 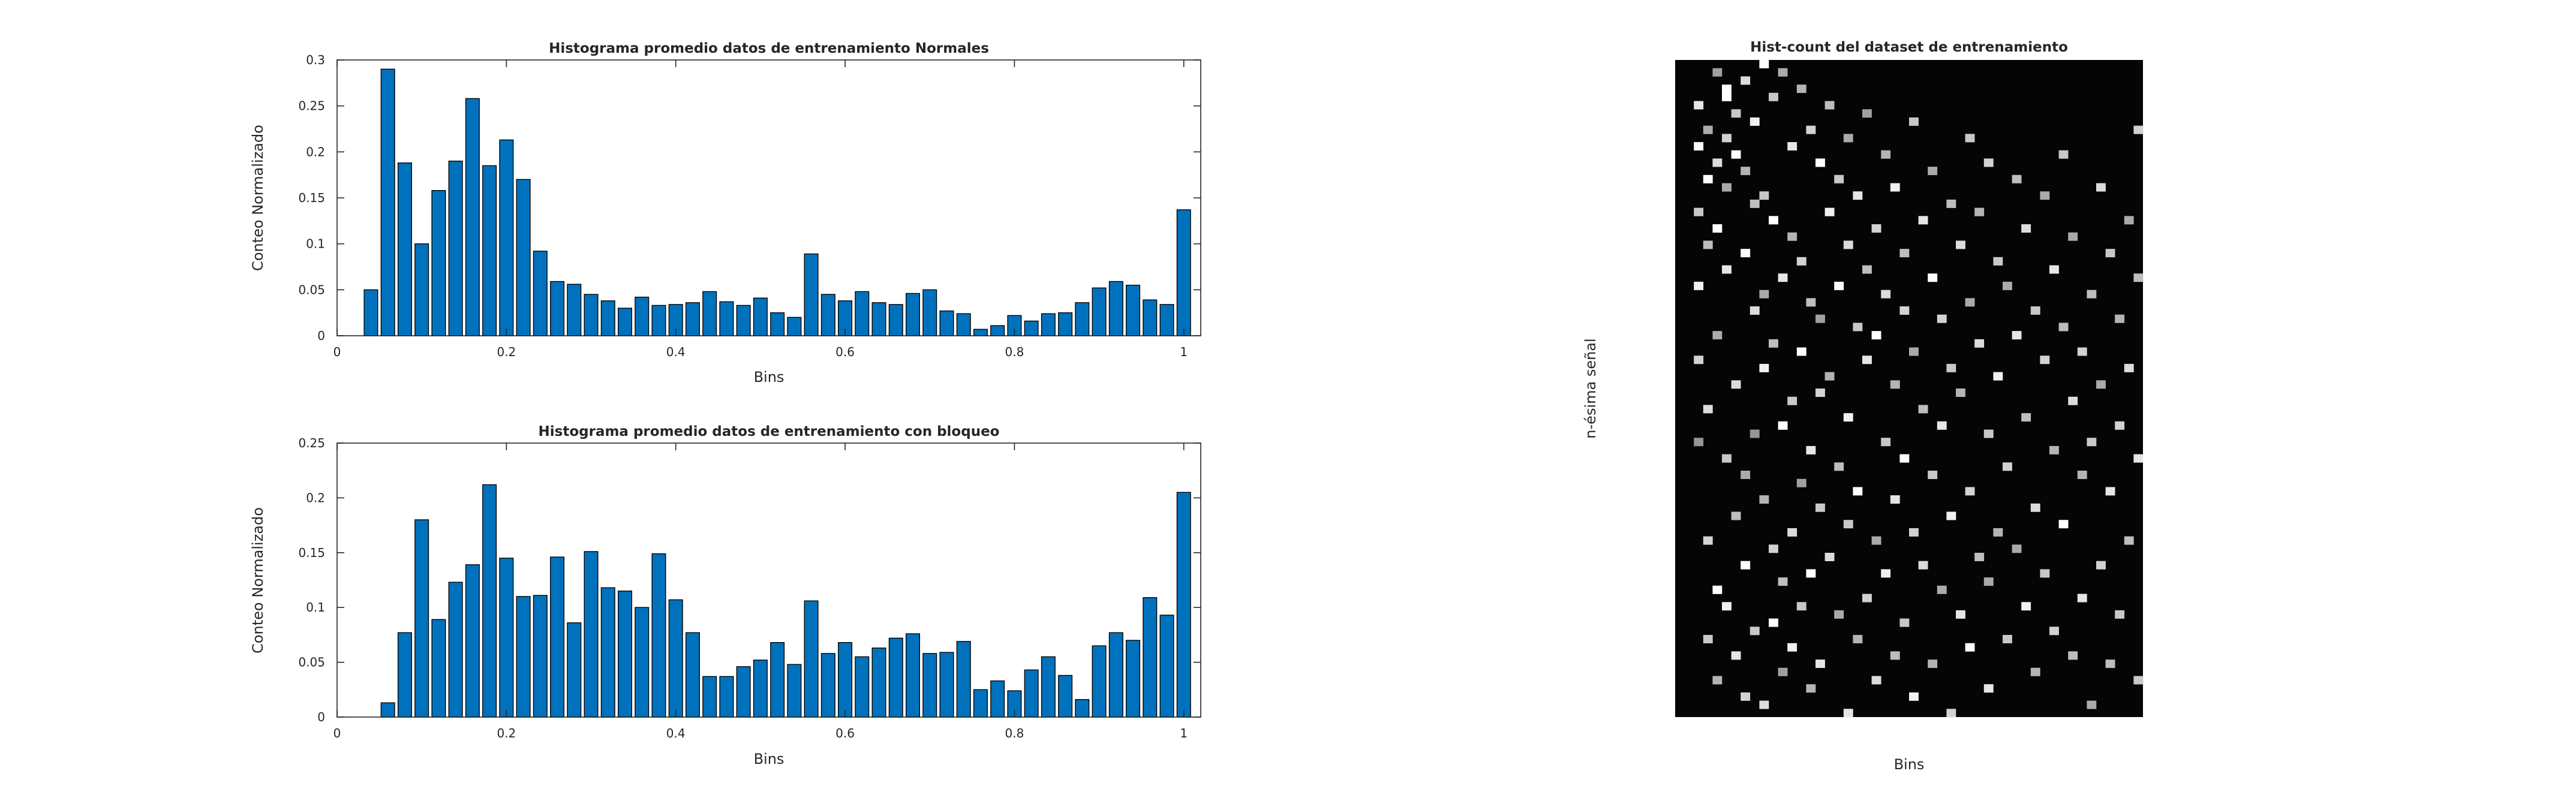 What do you see at coordinates (321, 717) in the screenshot?
I see `y-tick-label: 0` at bounding box center [321, 717].